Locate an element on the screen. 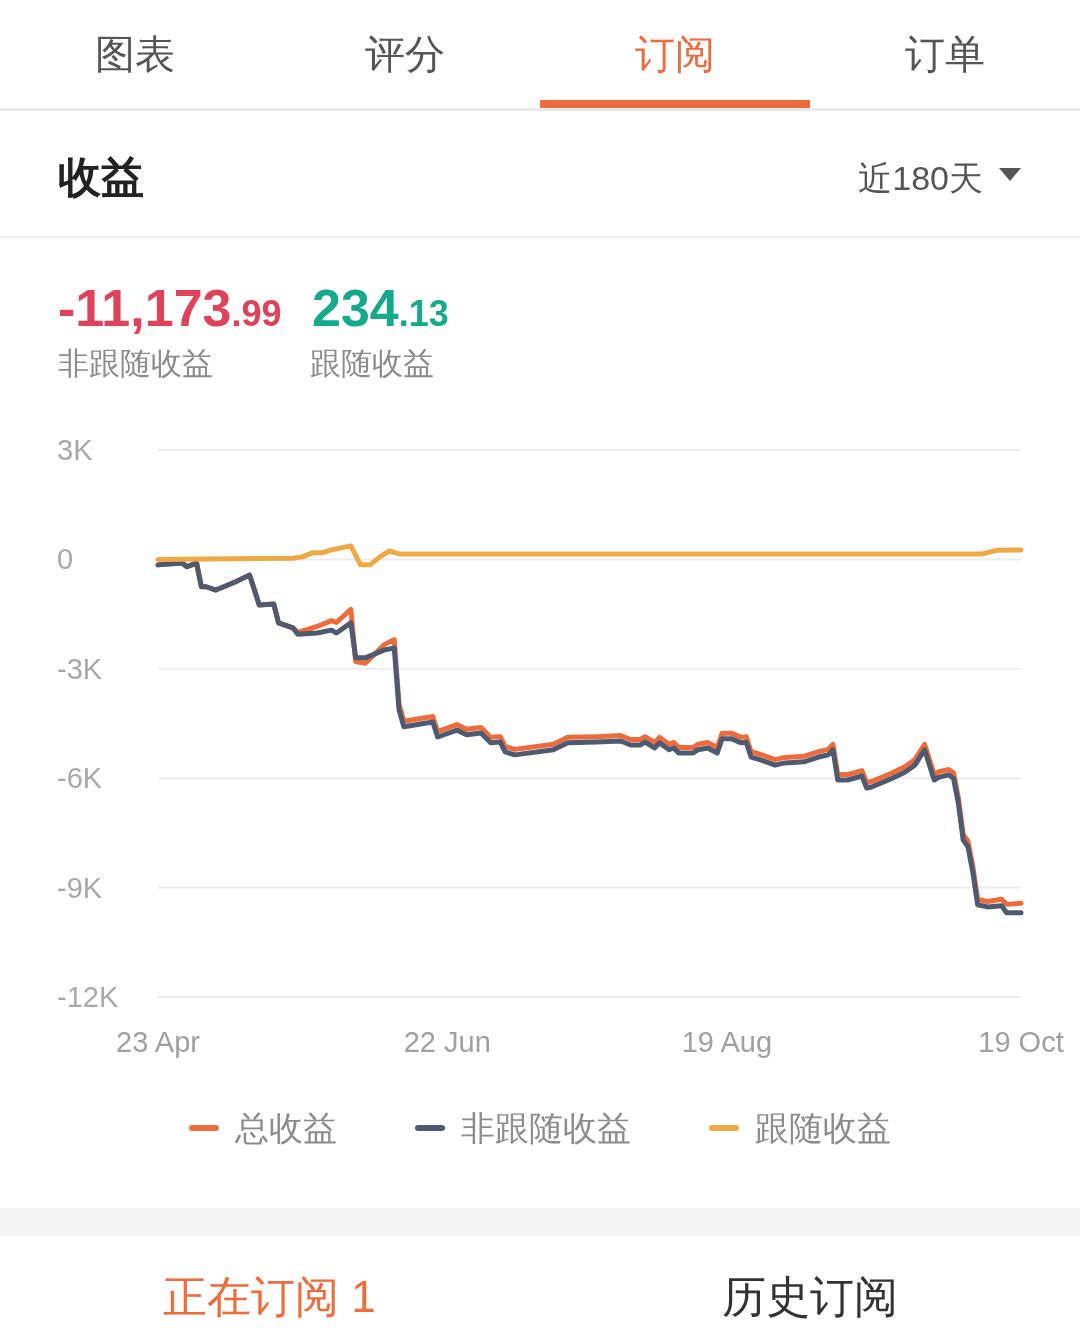 The height and width of the screenshot is (1341, 1080). y-tick-label: -12K is located at coordinates (88, 997).